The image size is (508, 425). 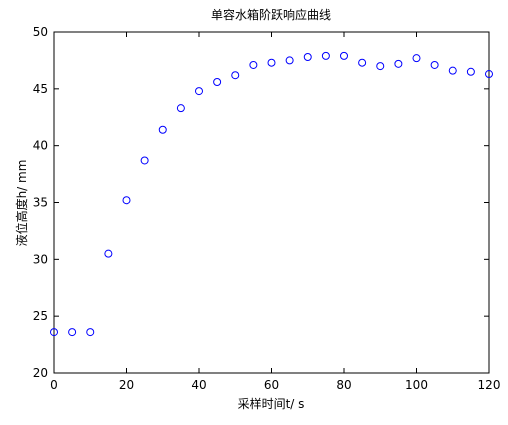 What do you see at coordinates (40, 316) in the screenshot?
I see `y-tick-label: 25` at bounding box center [40, 316].